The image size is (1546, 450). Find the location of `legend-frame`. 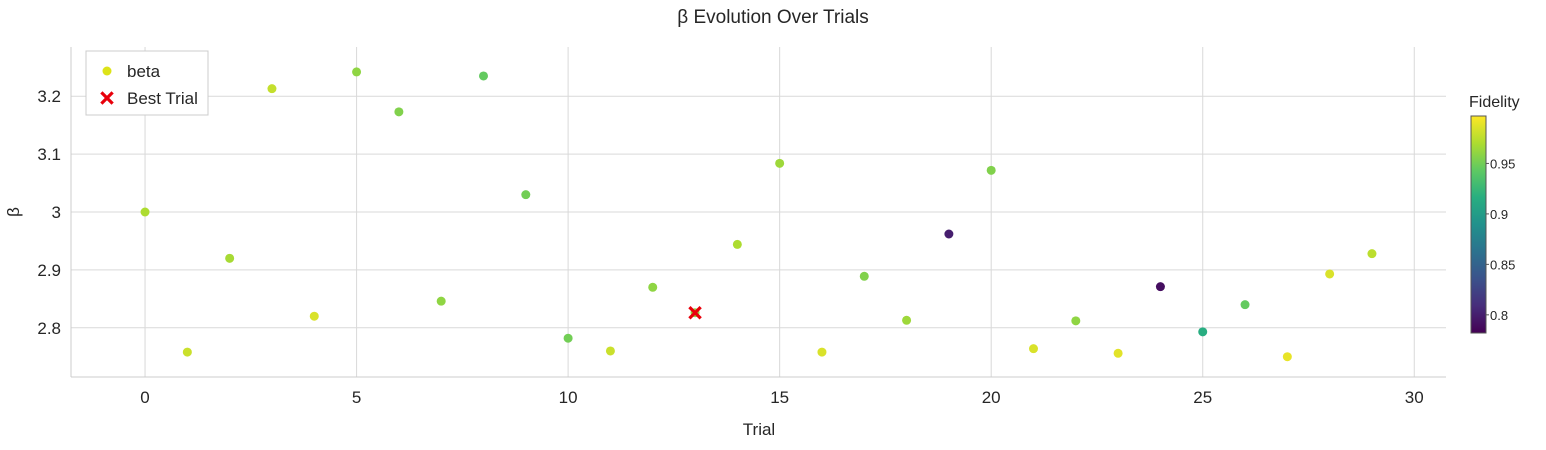

legend-frame is located at coordinates (147, 83).